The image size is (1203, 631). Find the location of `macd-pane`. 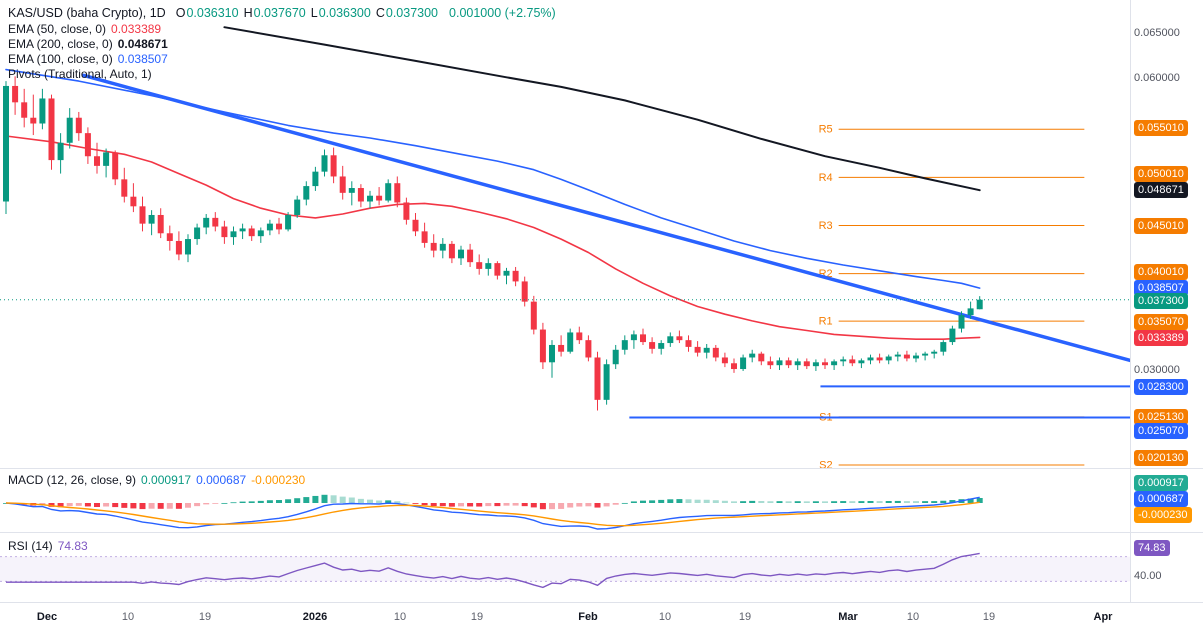

macd-pane is located at coordinates (493, 512).